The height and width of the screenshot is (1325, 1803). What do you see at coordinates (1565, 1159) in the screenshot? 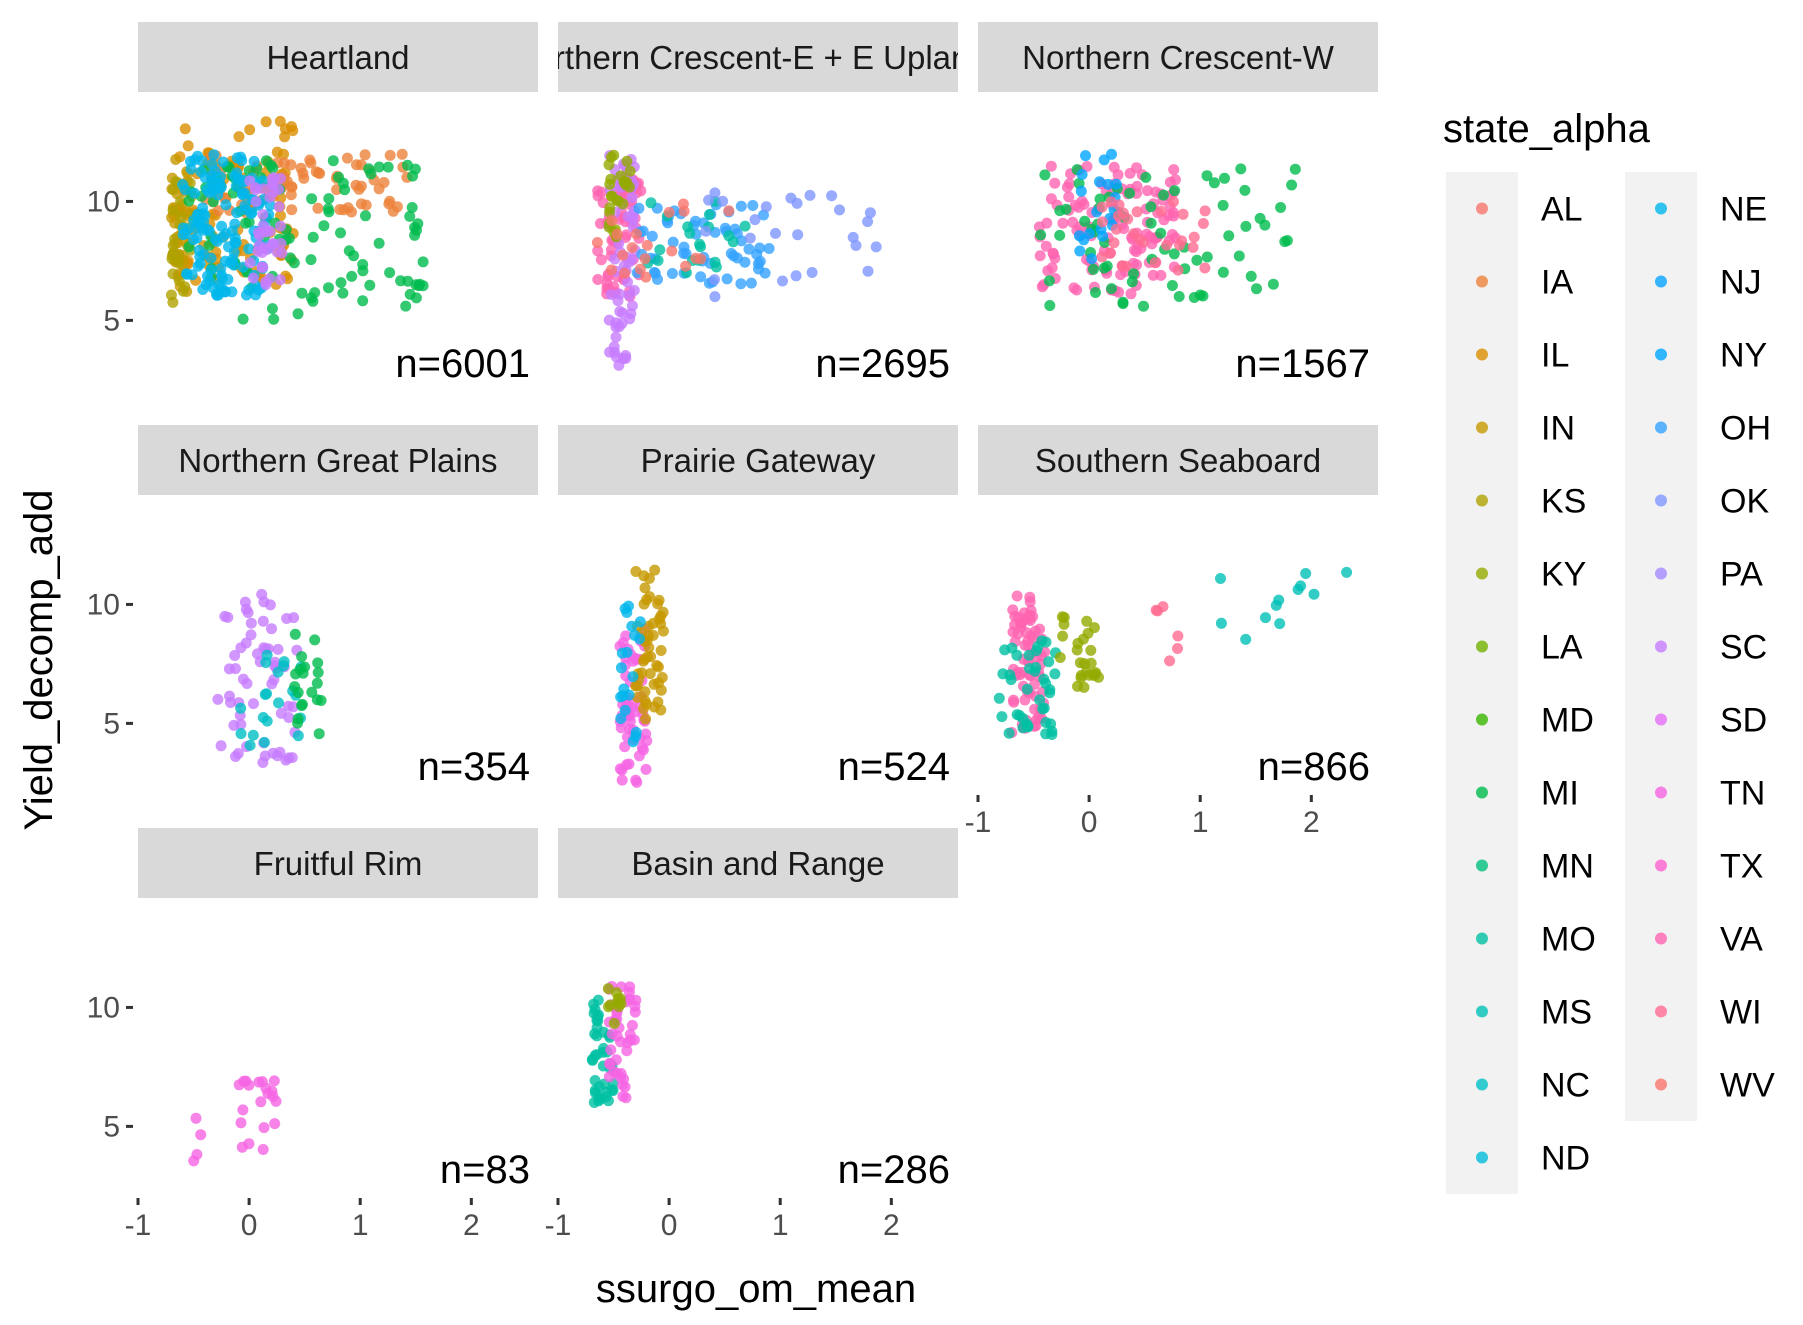
I see `legend-label: ND` at bounding box center [1565, 1159].